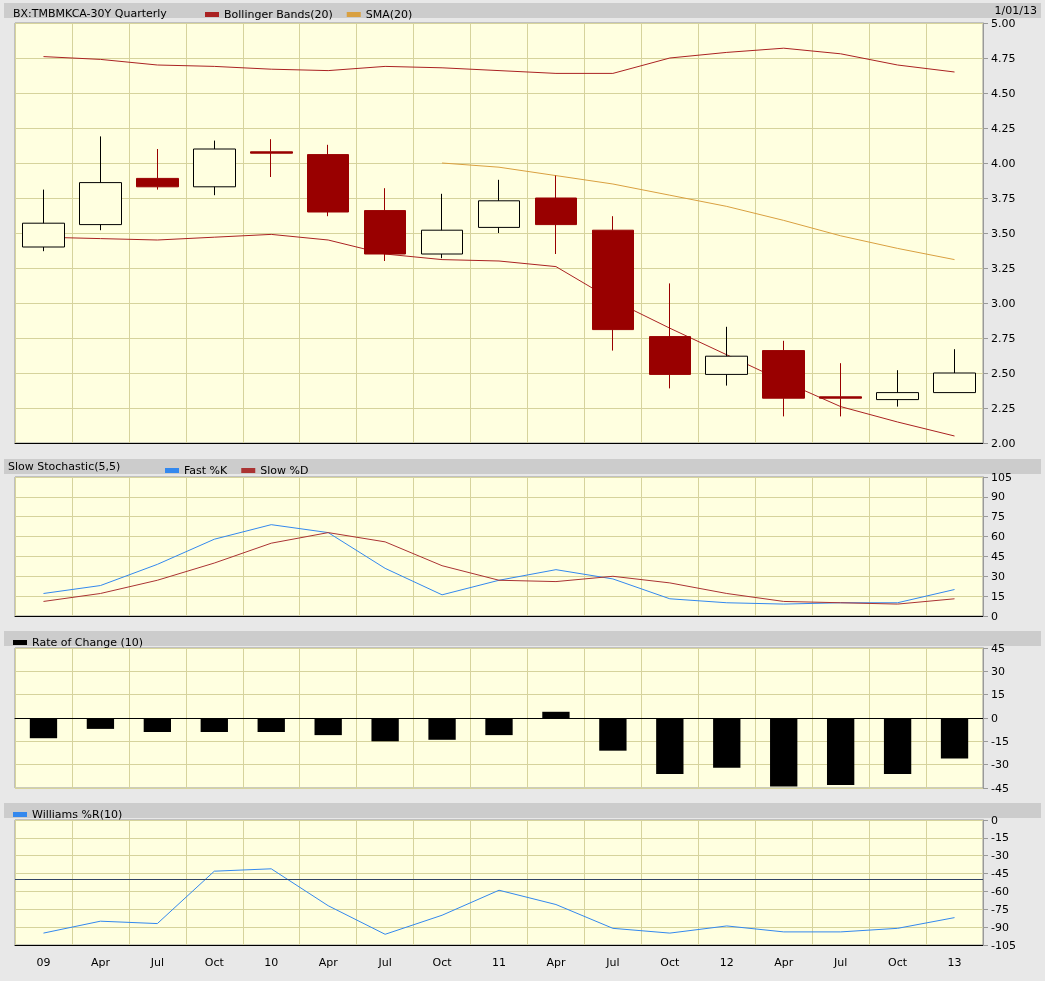 This screenshot has height=981, width=1045. I want to click on y-tick-label: -90, so click(1000, 927).